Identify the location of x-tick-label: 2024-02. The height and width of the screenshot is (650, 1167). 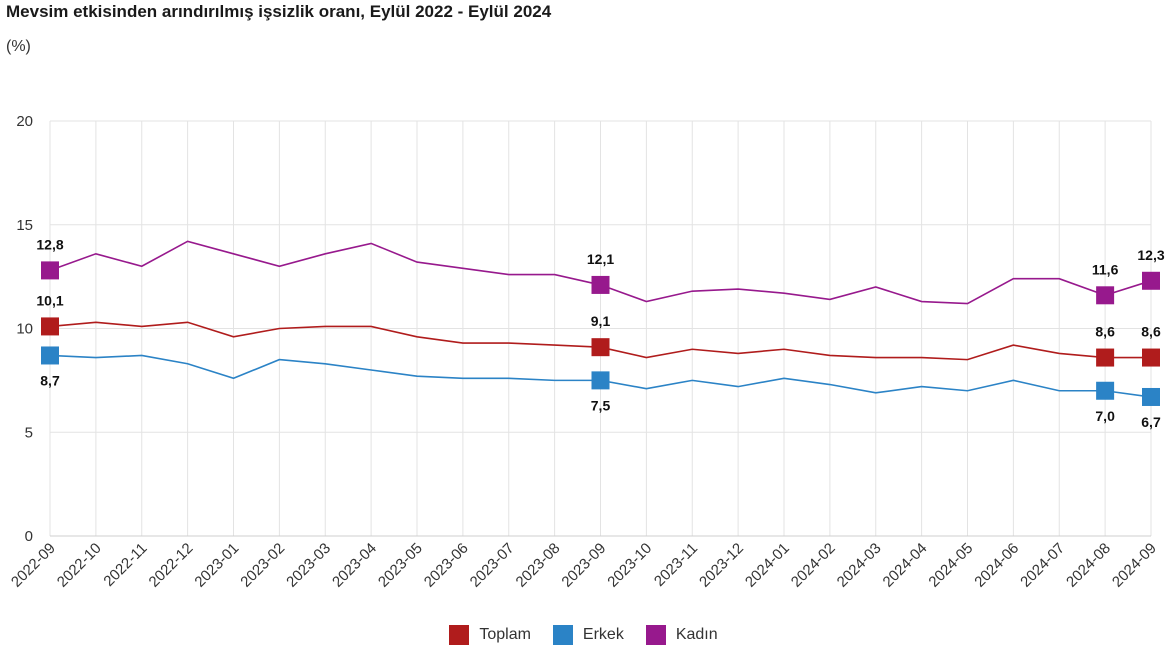
(813, 565).